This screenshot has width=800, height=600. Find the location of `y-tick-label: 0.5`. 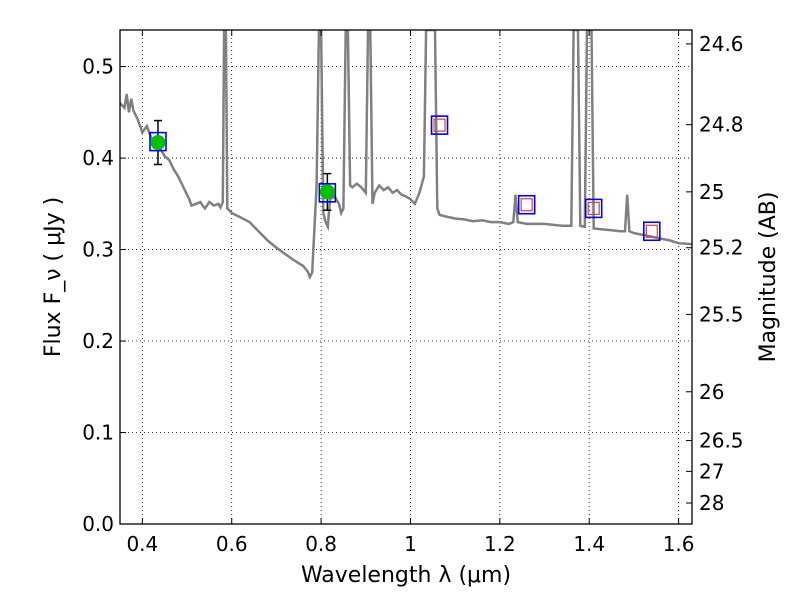

y-tick-label: 0.5 is located at coordinates (98, 67).